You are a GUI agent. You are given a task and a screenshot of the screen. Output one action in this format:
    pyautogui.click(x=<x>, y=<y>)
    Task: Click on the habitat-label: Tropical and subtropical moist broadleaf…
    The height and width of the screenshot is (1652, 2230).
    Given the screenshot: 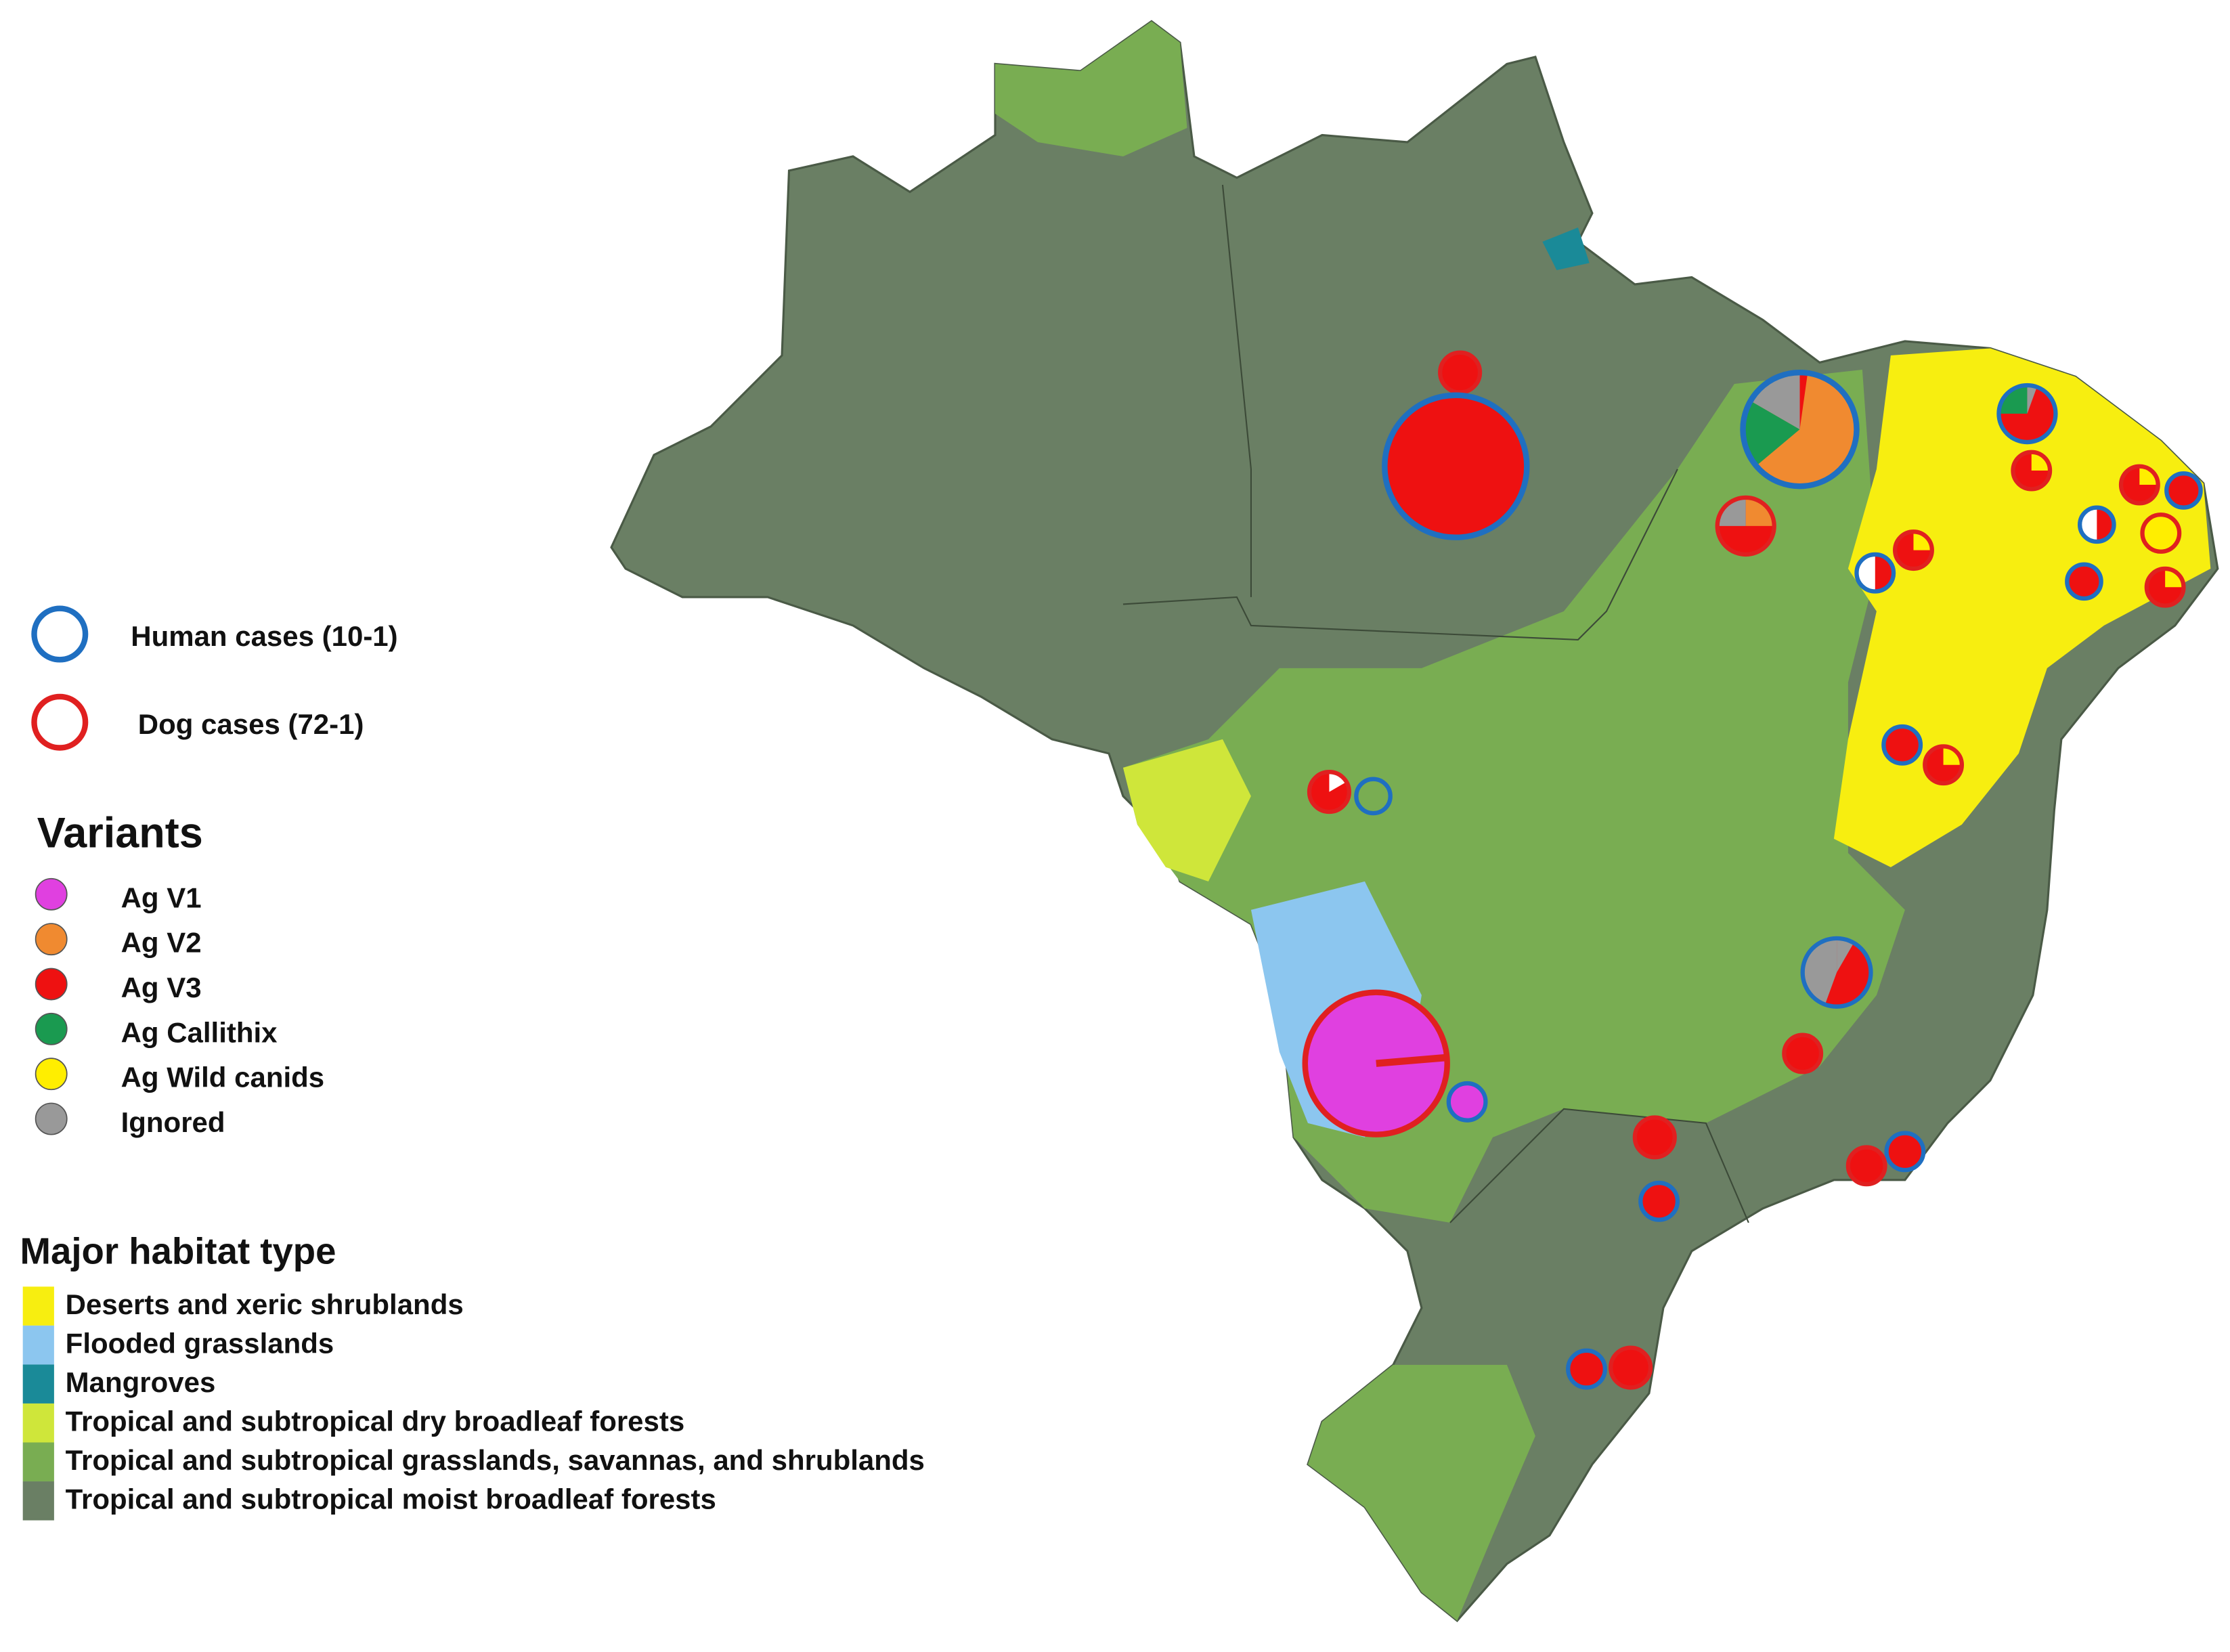 What is the action you would take?
    pyautogui.click(x=391, y=1499)
    